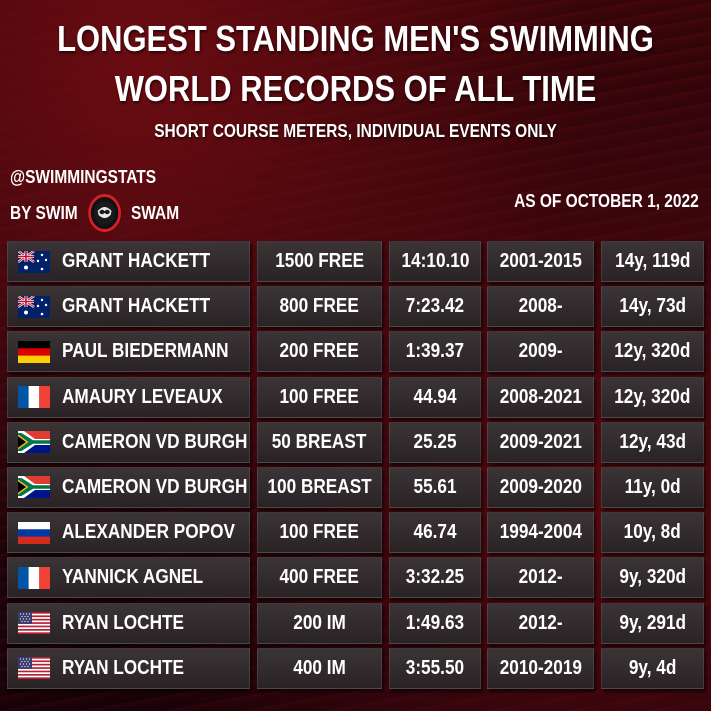 The height and width of the screenshot is (711, 711). I want to click on time-cell: 46.74, so click(435, 533).